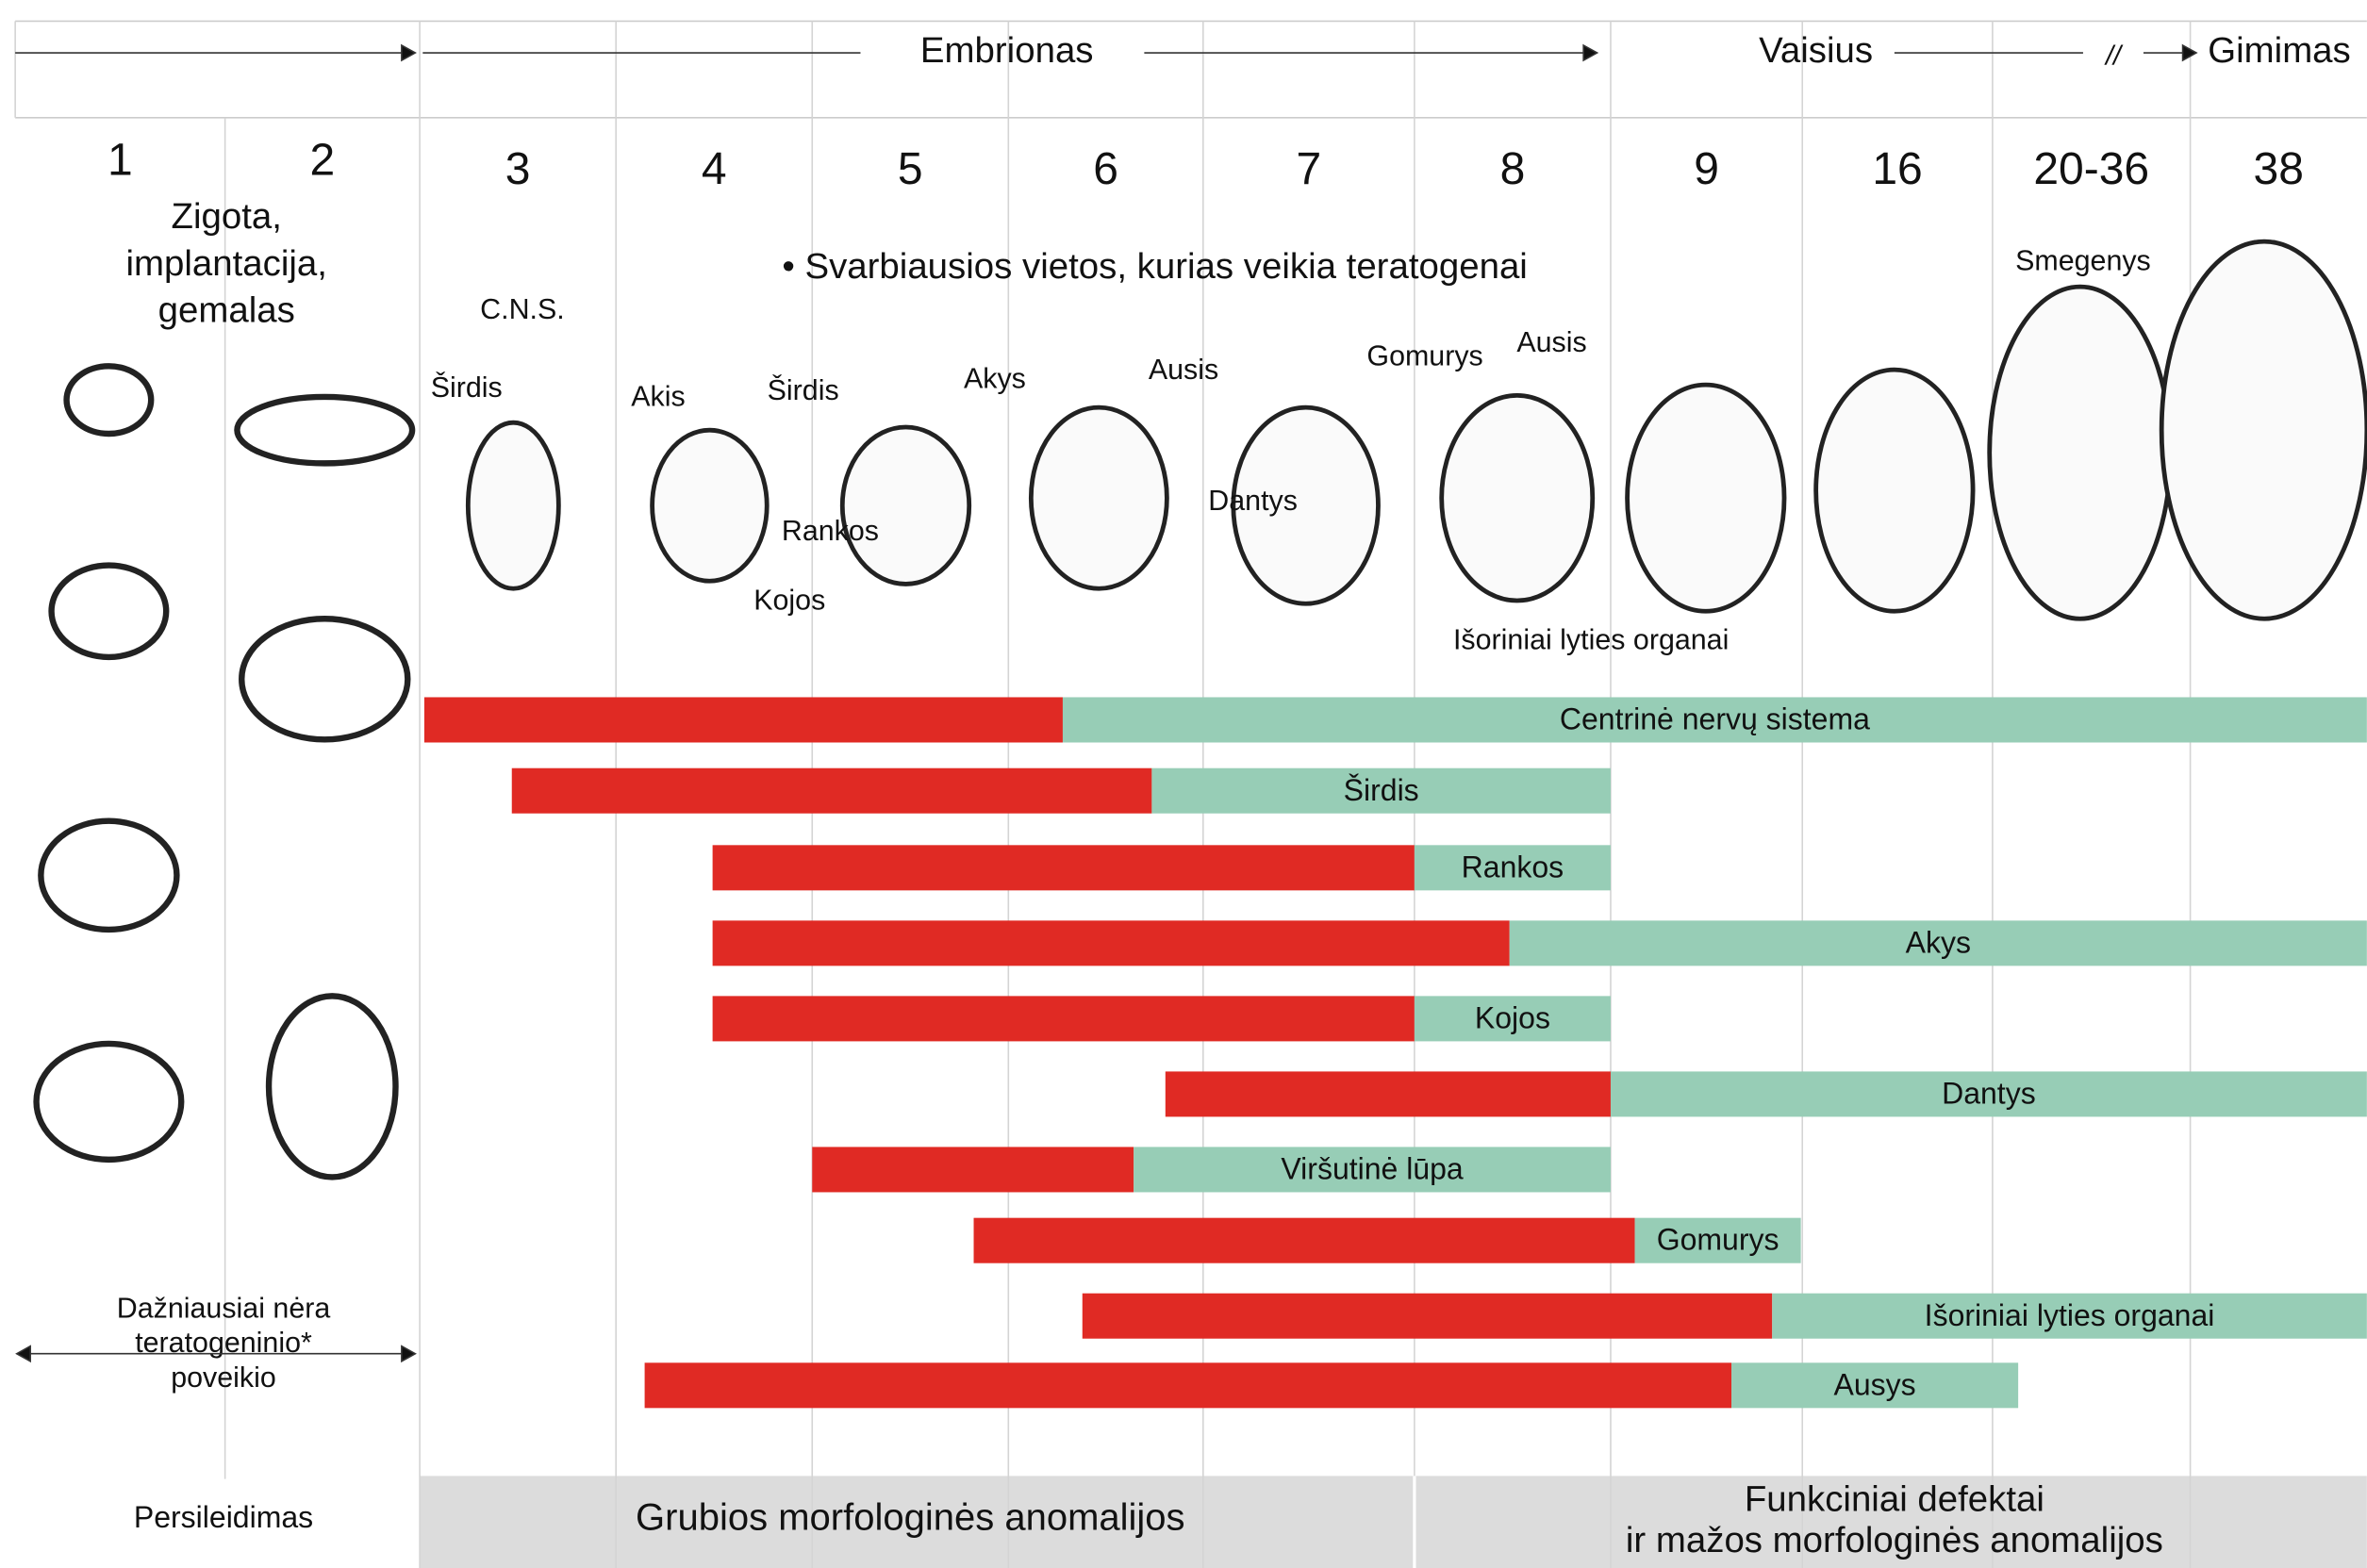 The width and height of the screenshot is (2367, 1568). What do you see at coordinates (1308, 169) in the screenshot?
I see `week-label: 7` at bounding box center [1308, 169].